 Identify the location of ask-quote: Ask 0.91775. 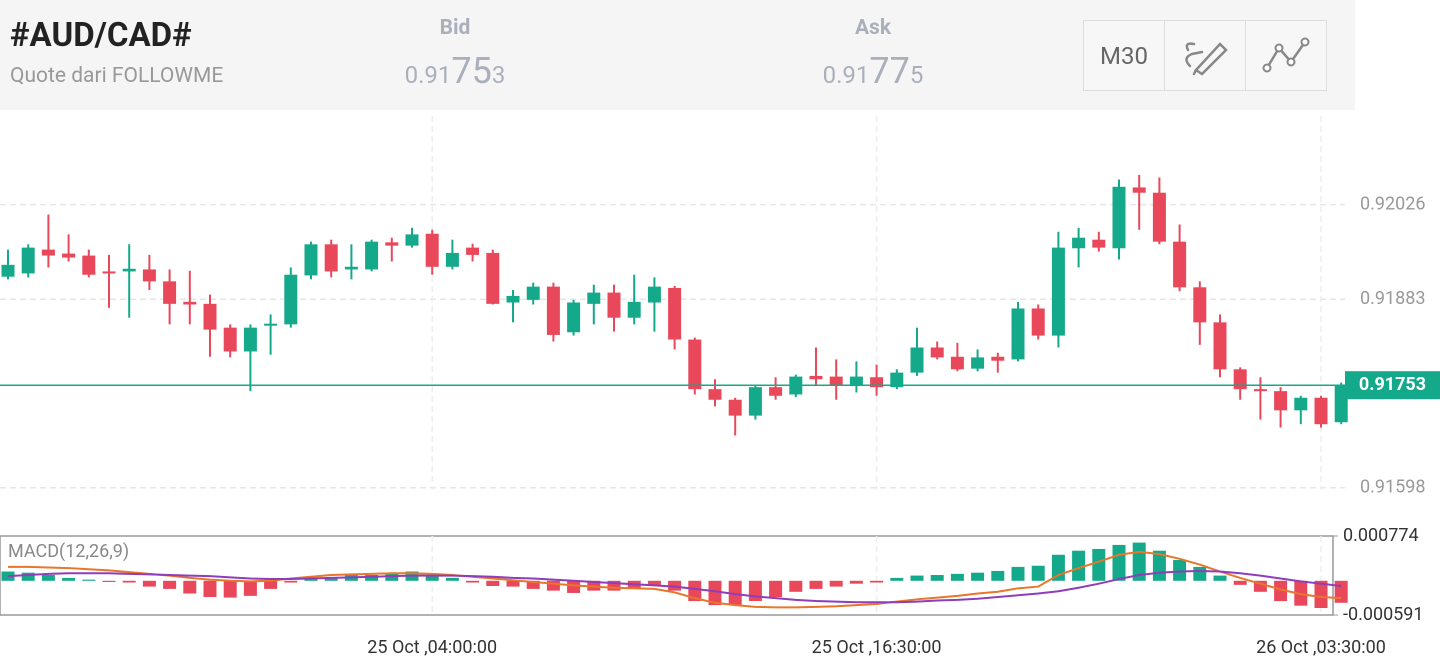
(873, 54).